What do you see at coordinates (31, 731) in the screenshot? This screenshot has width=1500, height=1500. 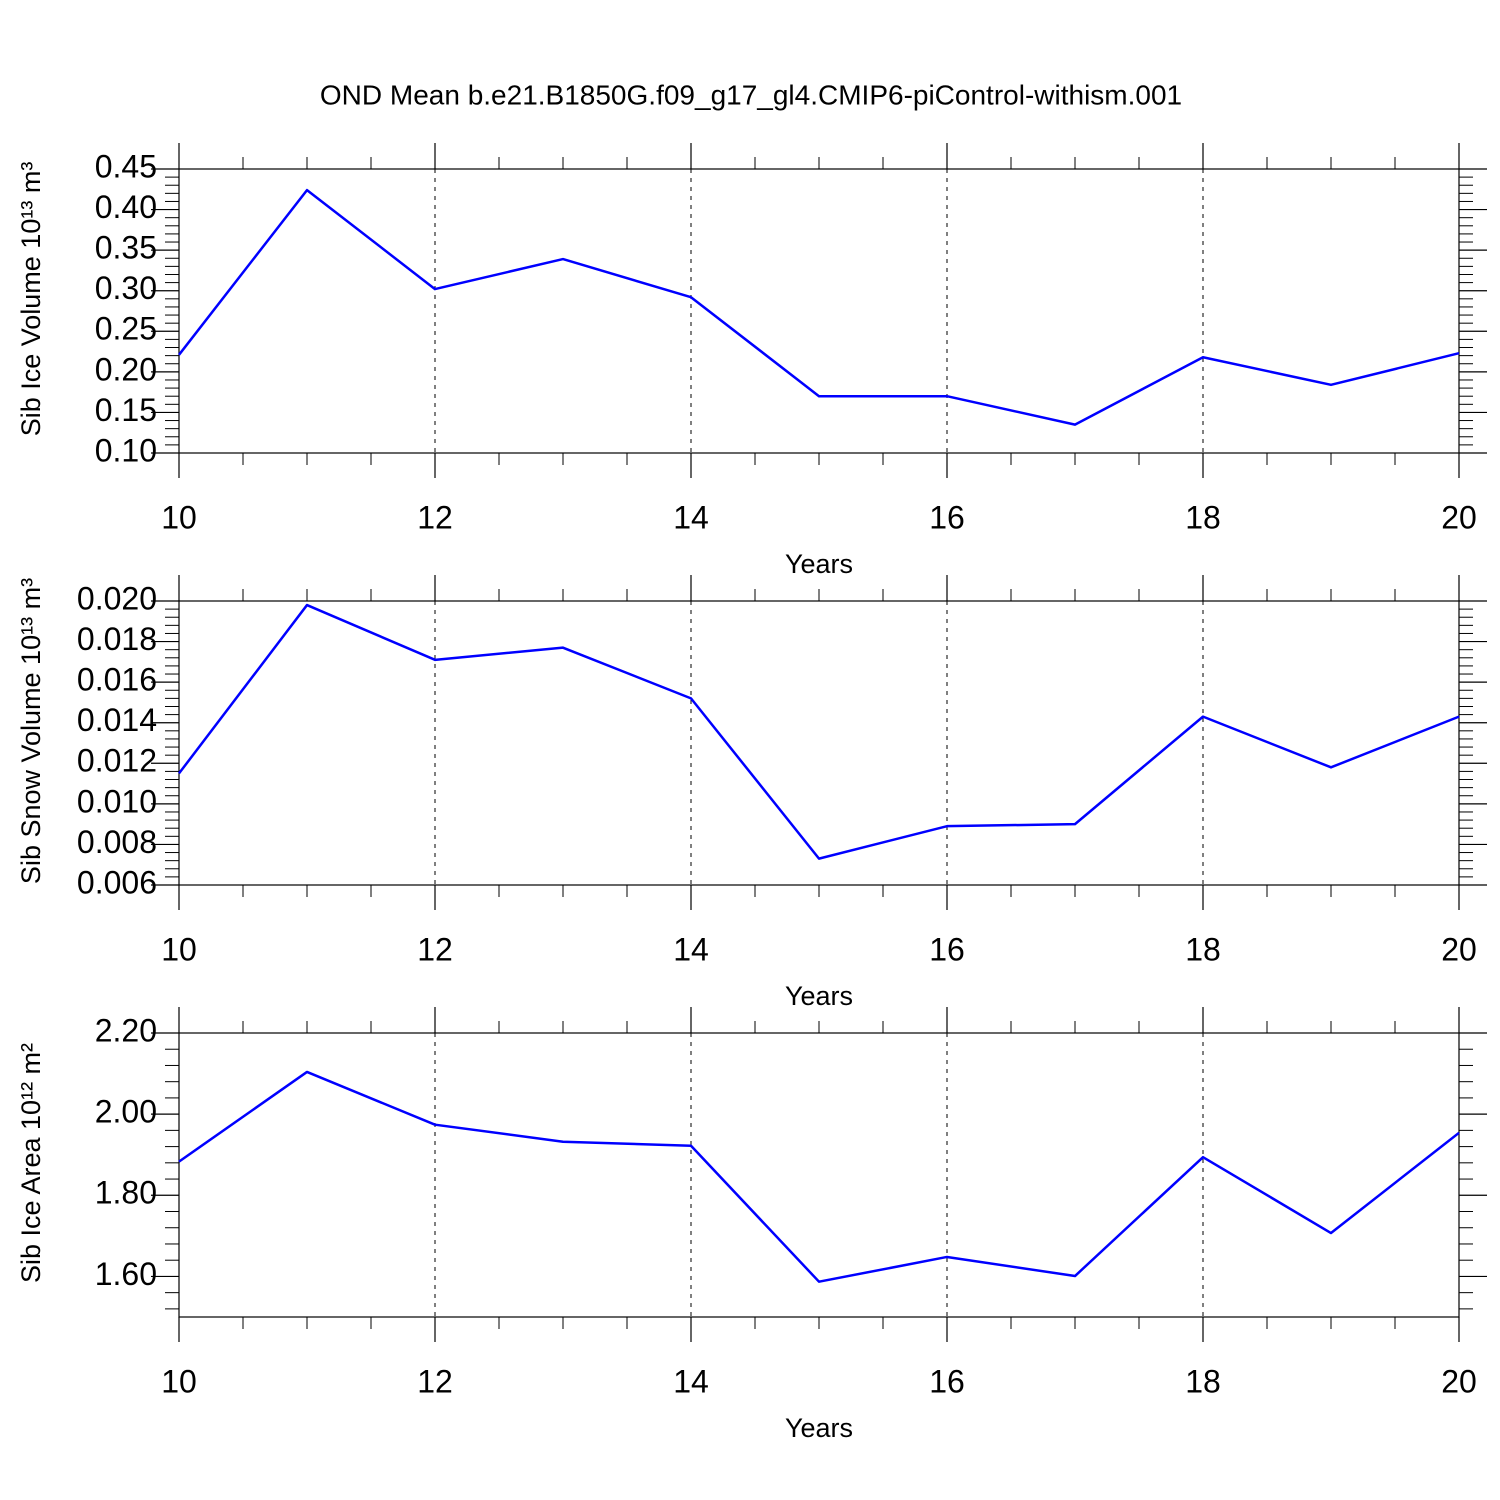 I see `y-axis-label: Sib Snow Volume 10¹³ m³` at bounding box center [31, 731].